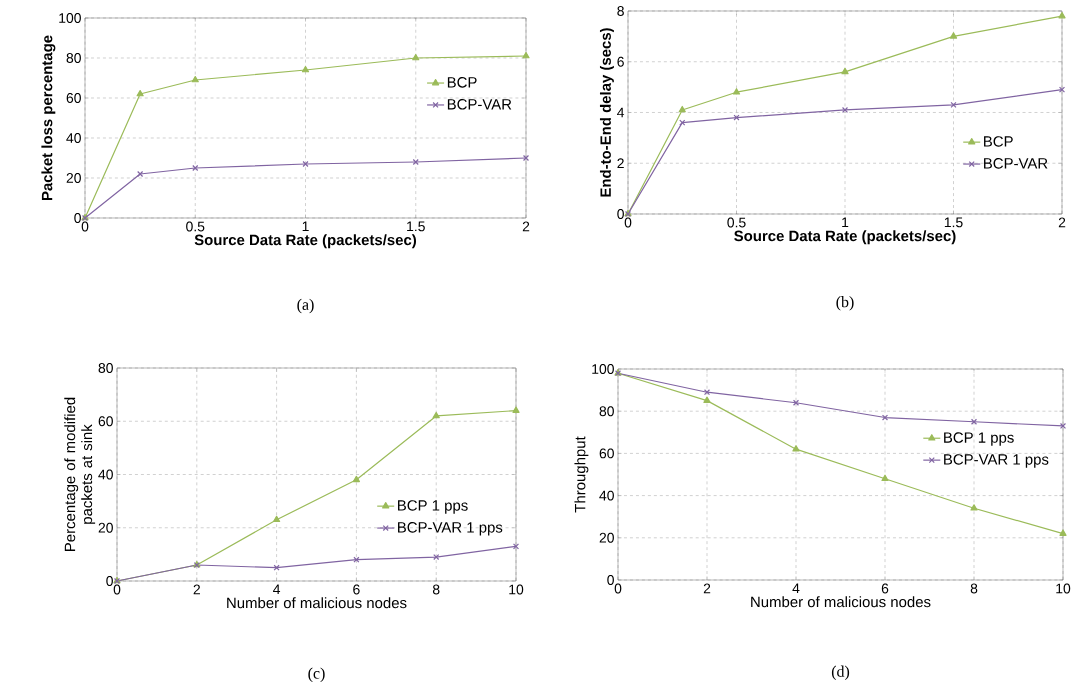  What do you see at coordinates (621, 112) in the screenshot?
I see `y-tick-label: 4` at bounding box center [621, 112].